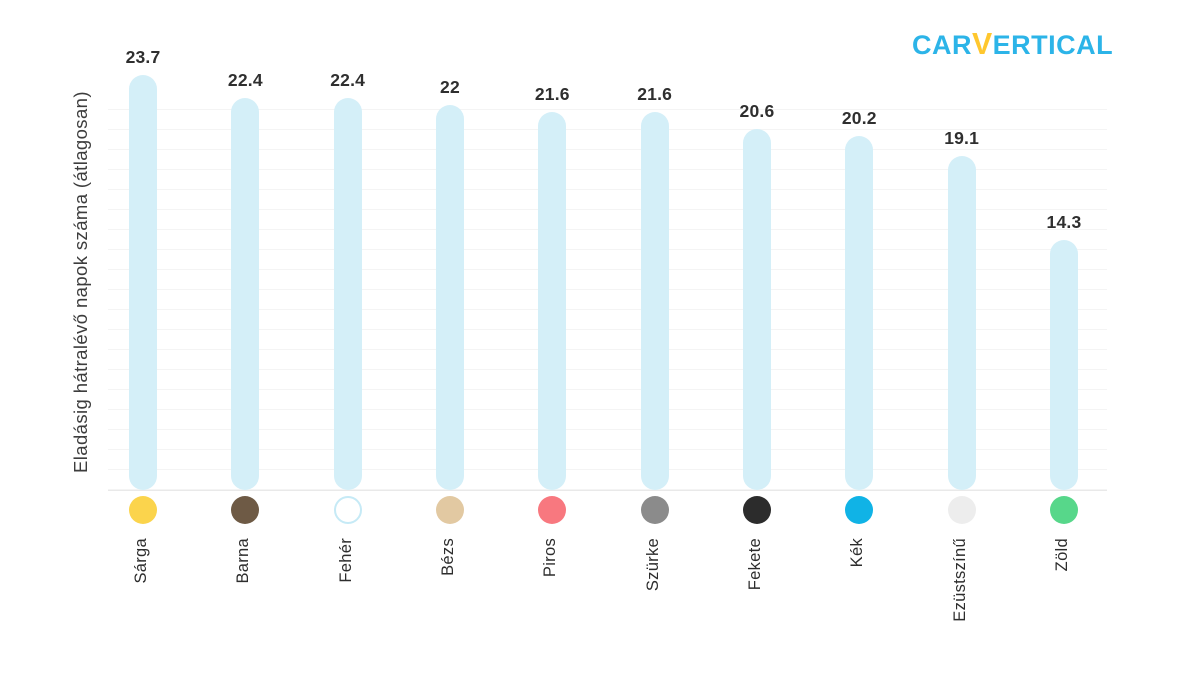  What do you see at coordinates (857, 553) in the screenshot?
I see `category-label: Kék` at bounding box center [857, 553].